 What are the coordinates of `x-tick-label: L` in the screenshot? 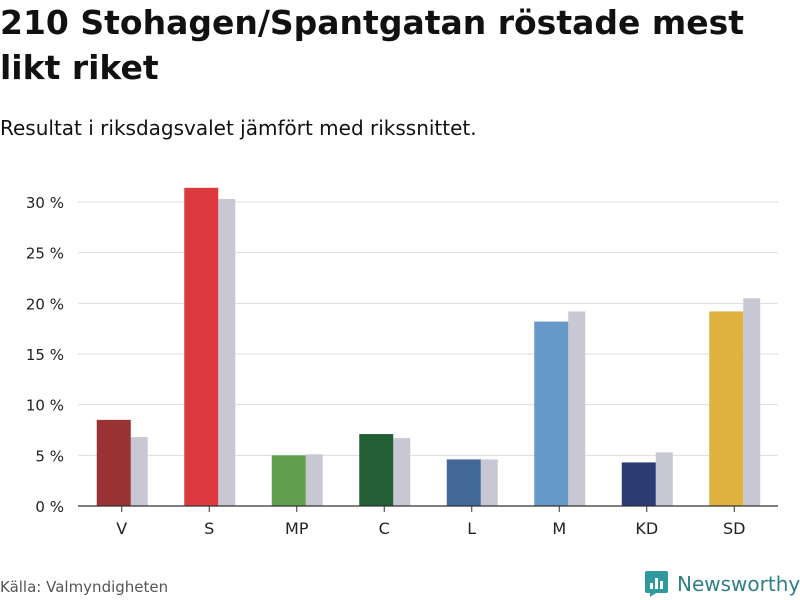 It's located at (471, 528).